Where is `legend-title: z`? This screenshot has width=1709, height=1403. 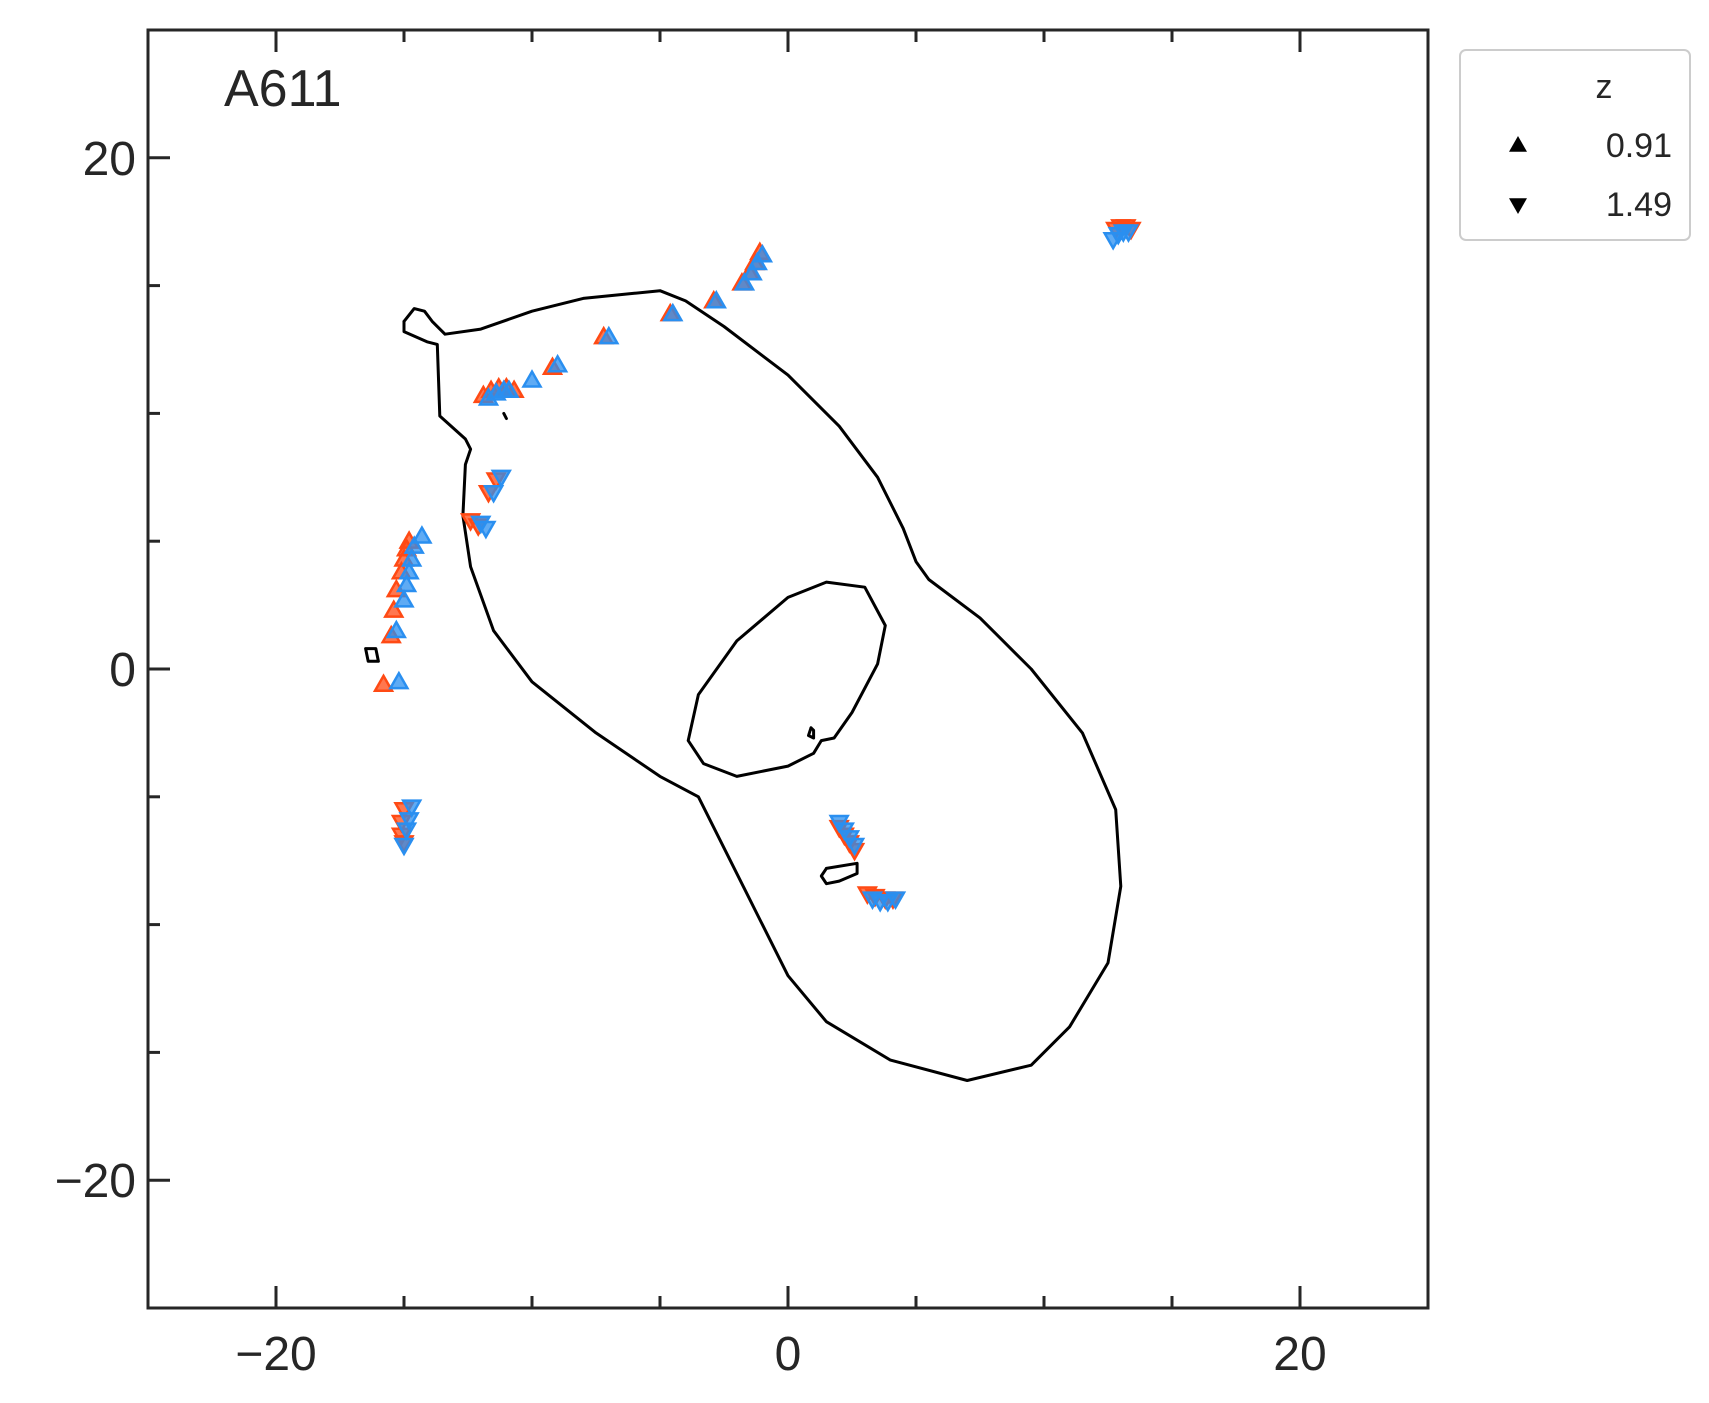
legend-title: z is located at coordinates (1604, 87).